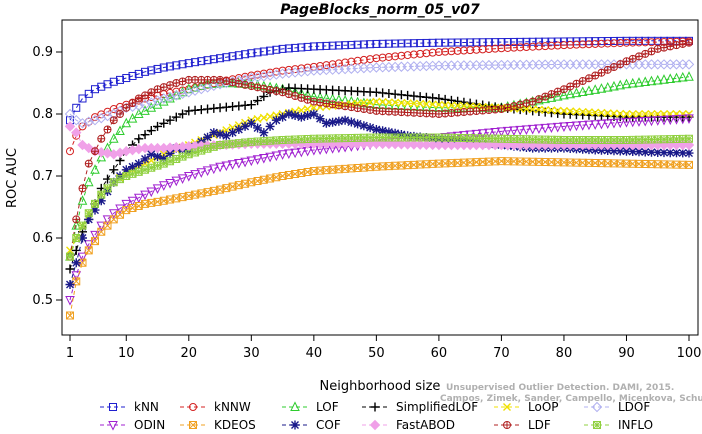  Describe the element at coordinates (42, 176) in the screenshot. I see `y-tick-label: 0.7` at that location.